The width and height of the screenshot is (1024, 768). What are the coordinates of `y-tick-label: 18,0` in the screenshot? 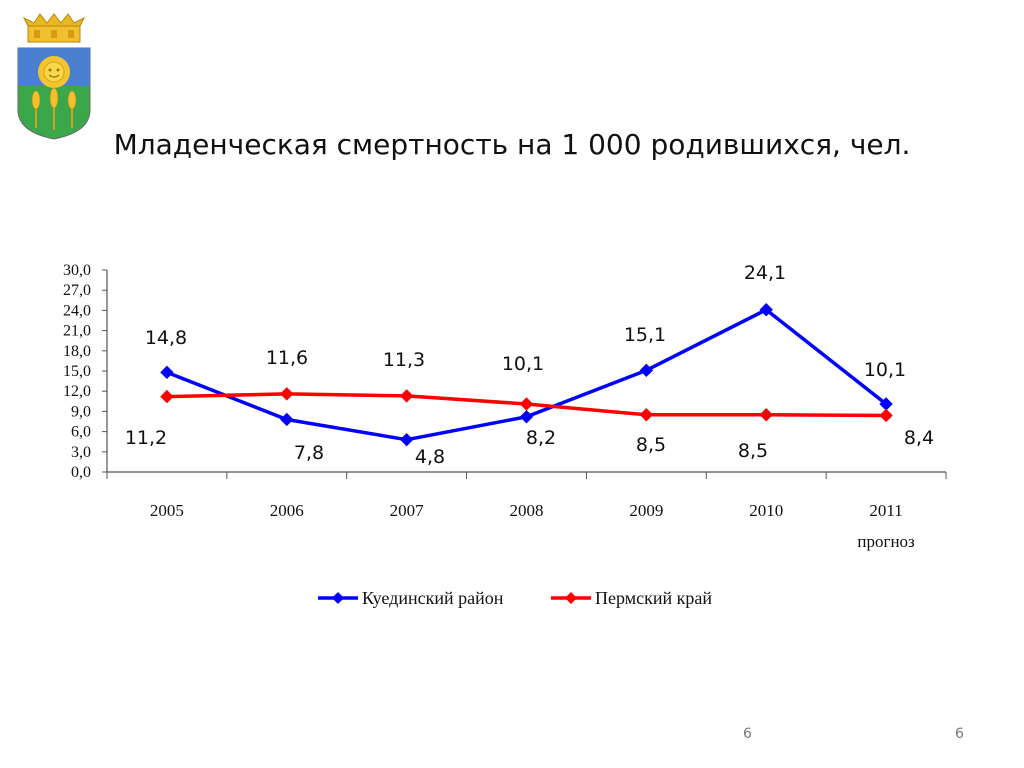 It's located at (77, 351).